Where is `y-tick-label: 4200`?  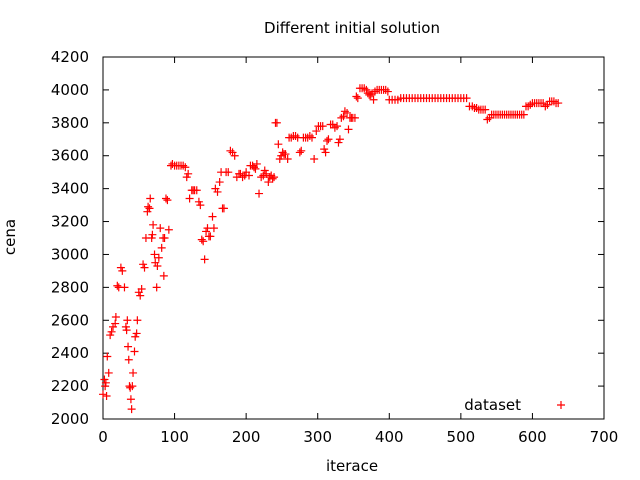
y-tick-label: 4200 is located at coordinates (70, 57).